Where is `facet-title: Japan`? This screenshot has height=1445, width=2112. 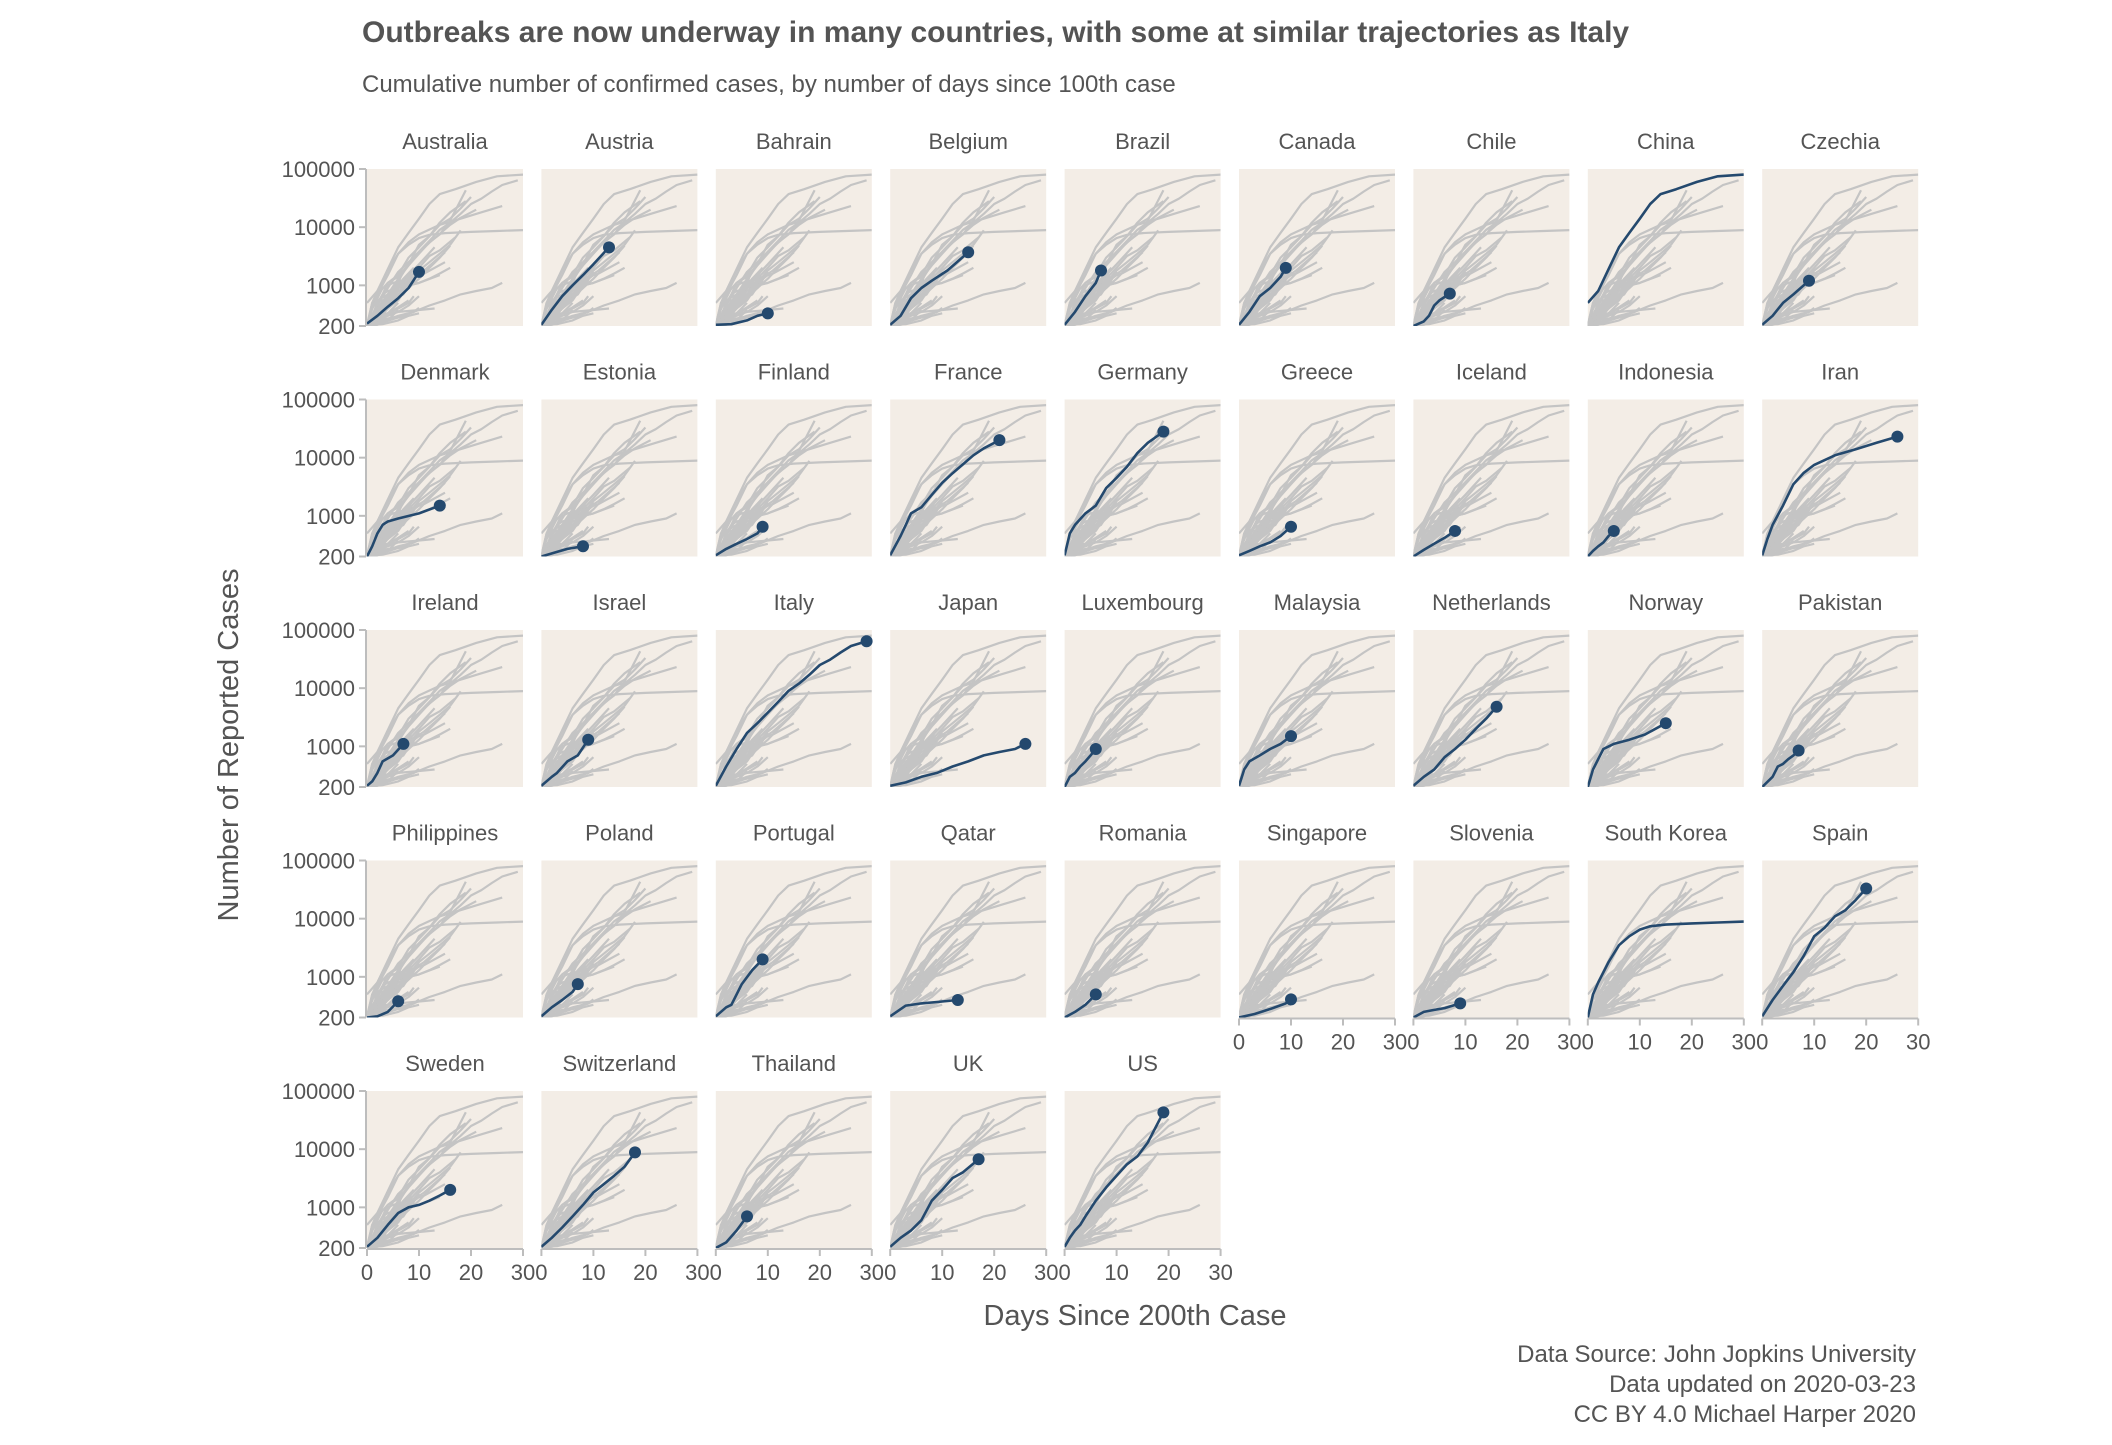 facet-title: Japan is located at coordinates (968, 602).